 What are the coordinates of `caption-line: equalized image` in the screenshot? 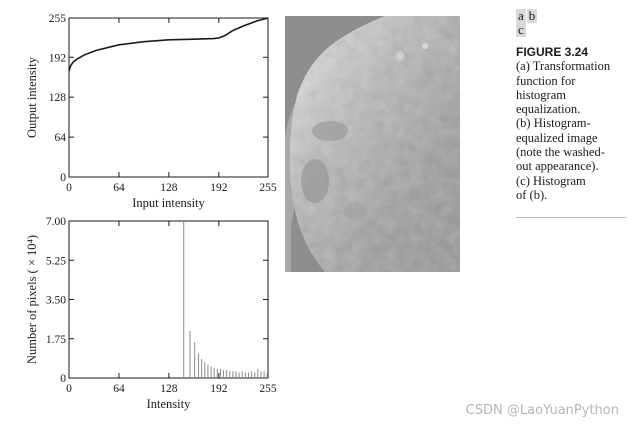 It's located at (557, 137).